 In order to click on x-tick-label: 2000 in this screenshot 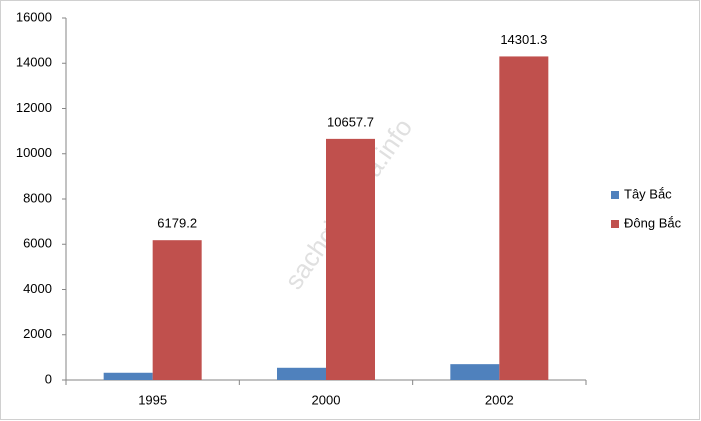, I will do `click(326, 399)`.